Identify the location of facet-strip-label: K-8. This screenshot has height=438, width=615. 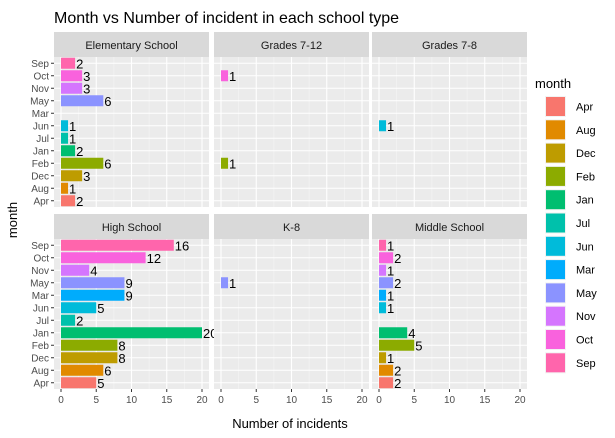
(291, 228).